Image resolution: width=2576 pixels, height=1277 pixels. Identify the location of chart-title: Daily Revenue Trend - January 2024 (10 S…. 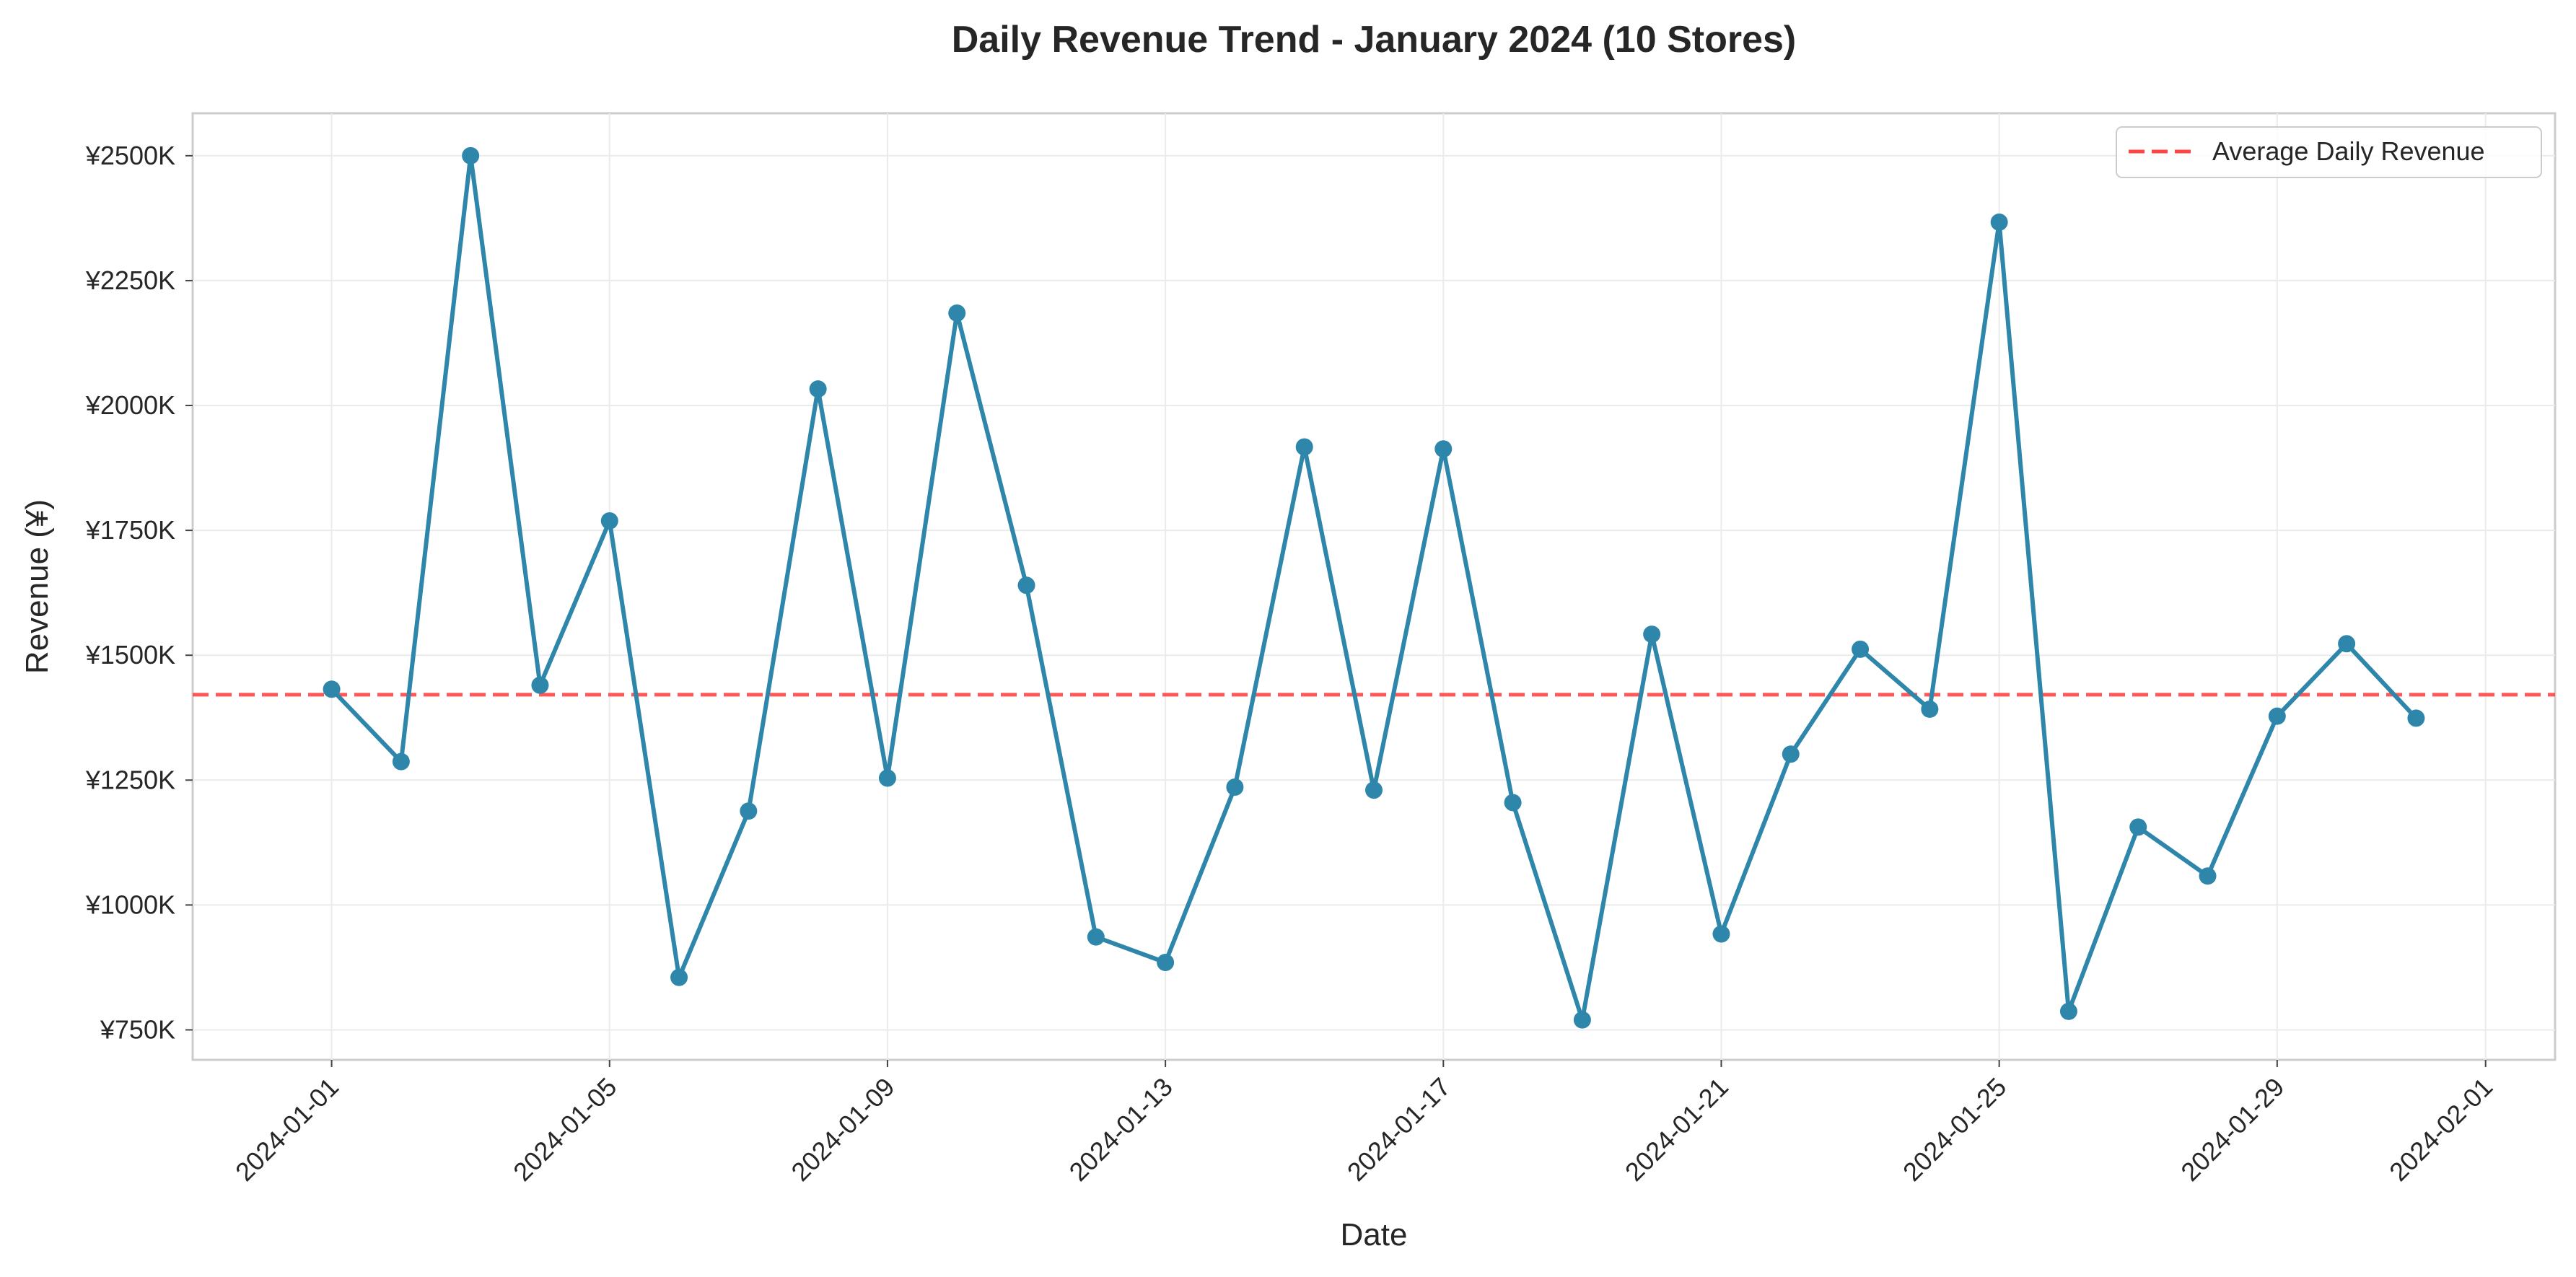
(1374, 40).